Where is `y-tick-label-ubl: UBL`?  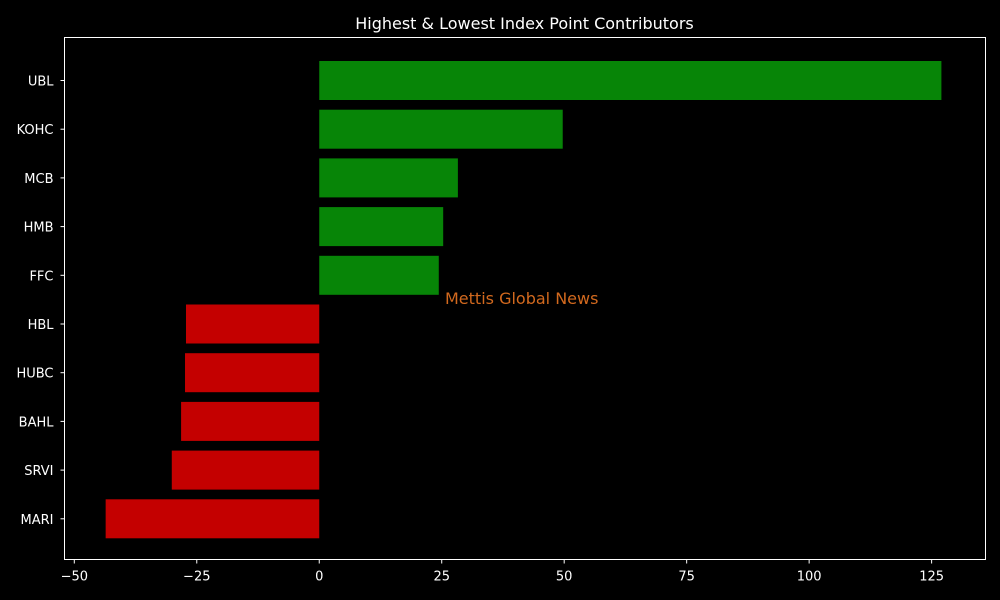 y-tick-label-ubl: UBL is located at coordinates (41, 82).